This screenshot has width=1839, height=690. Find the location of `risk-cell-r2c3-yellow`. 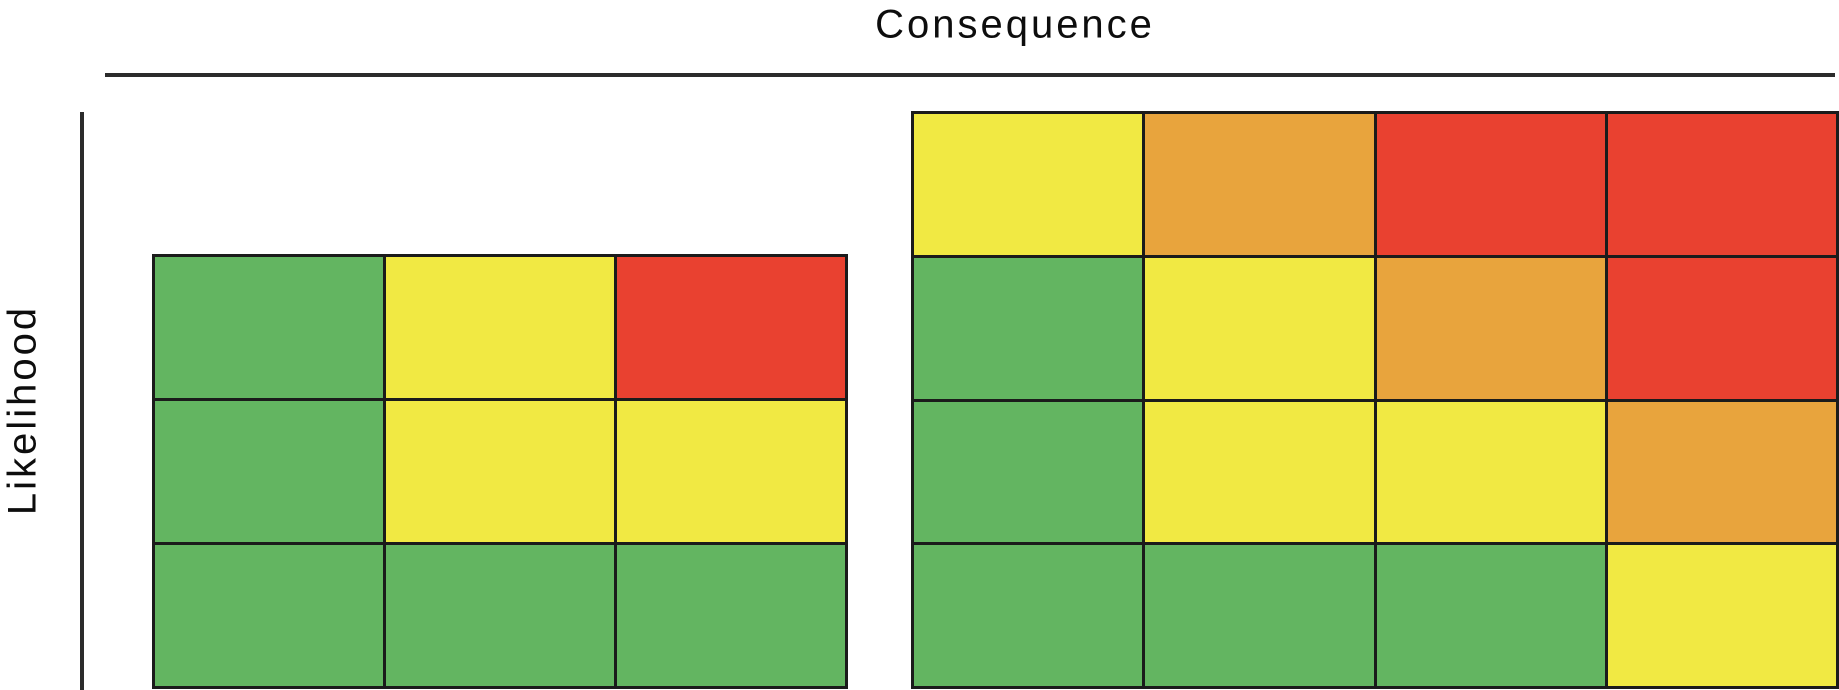

risk-cell-r2c3-yellow is located at coordinates (731, 471).